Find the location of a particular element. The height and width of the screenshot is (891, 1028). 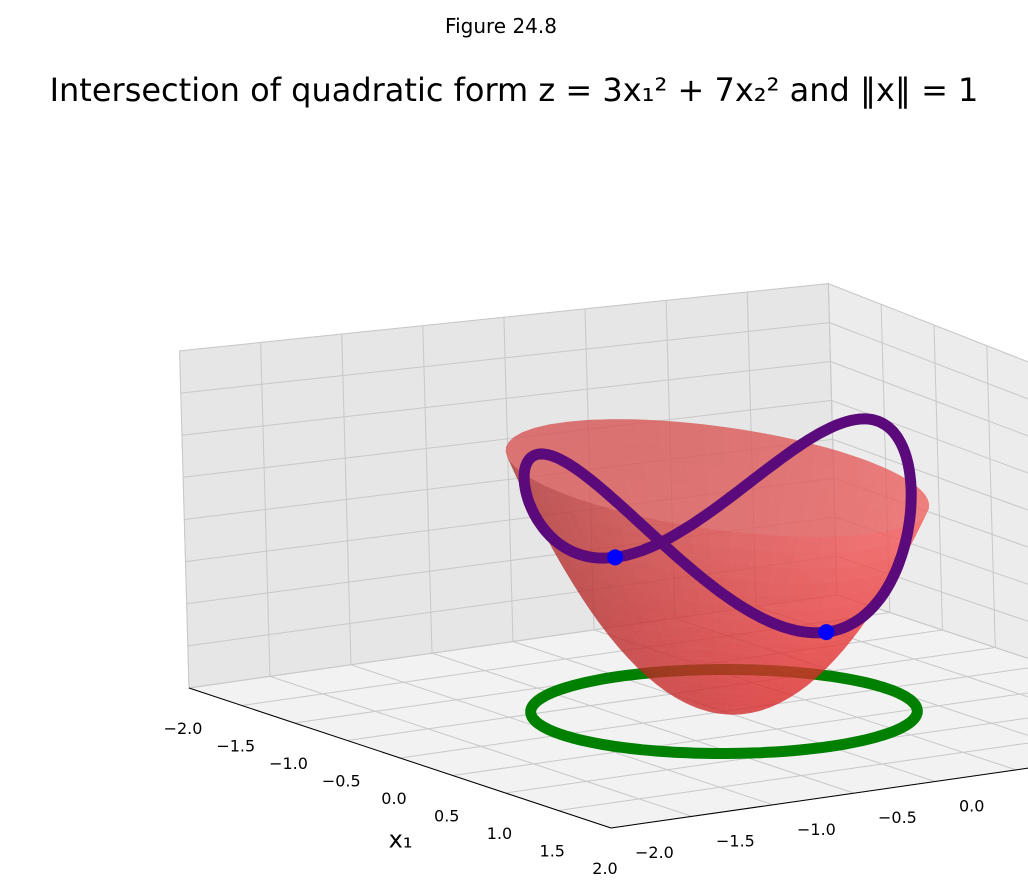

x-tick-label: −1.0 is located at coordinates (288, 763).